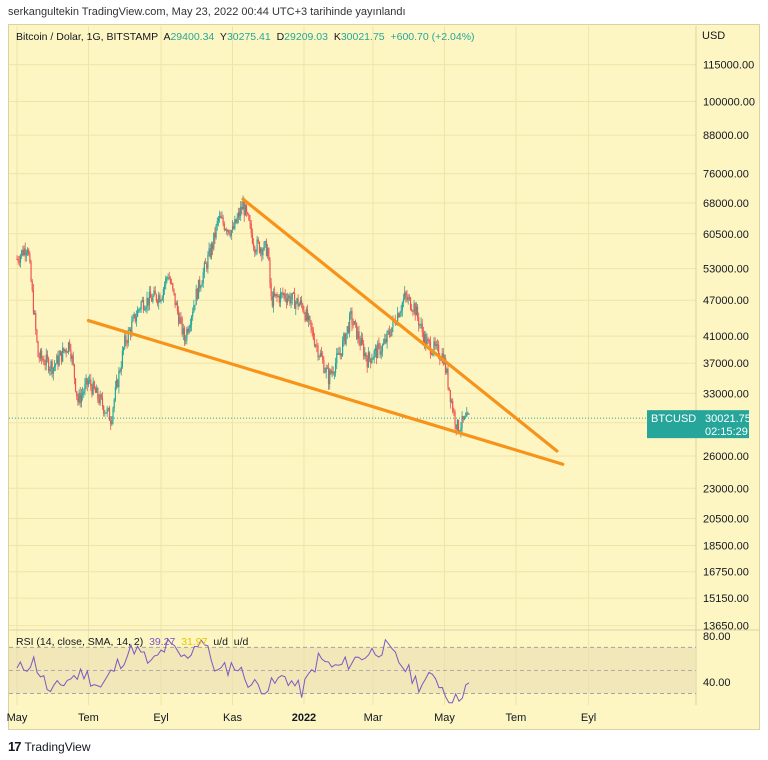 Image resolution: width=768 pixels, height=760 pixels. I want to click on price-tick-label: 53000.00, so click(726, 270).